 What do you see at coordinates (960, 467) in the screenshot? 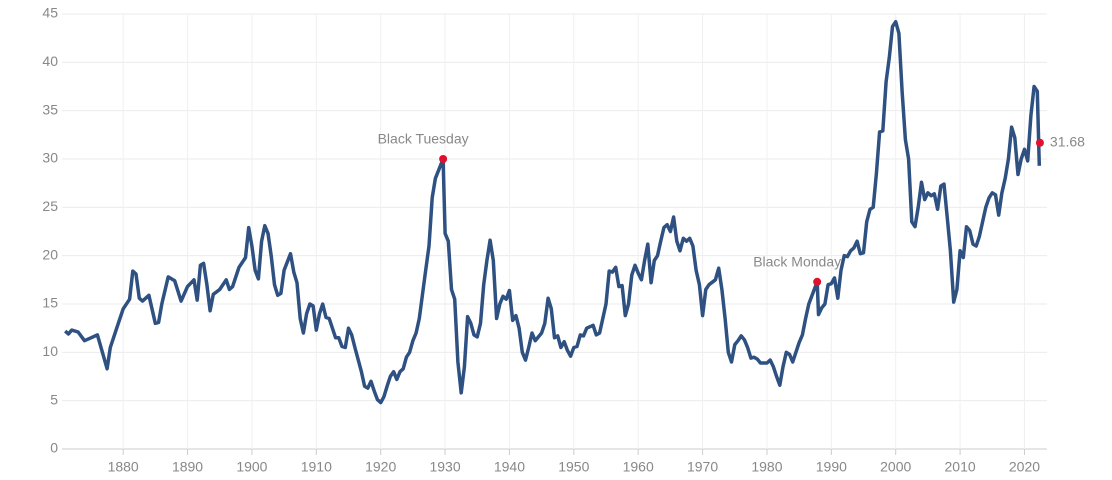
I see `x-tick-label: 2010` at bounding box center [960, 467].